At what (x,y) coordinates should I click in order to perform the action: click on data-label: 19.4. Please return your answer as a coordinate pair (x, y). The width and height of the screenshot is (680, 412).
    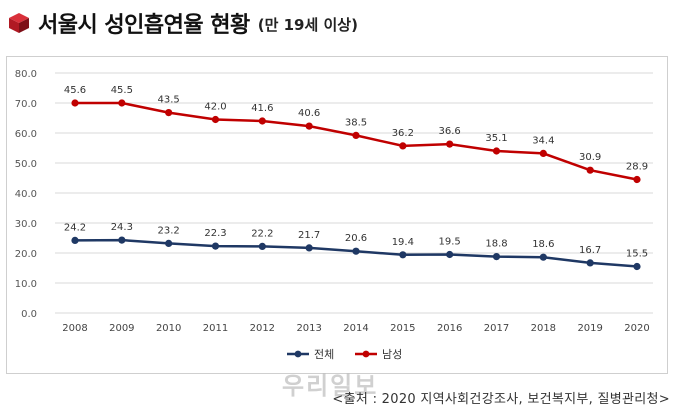
    Looking at the image, I should click on (403, 242).